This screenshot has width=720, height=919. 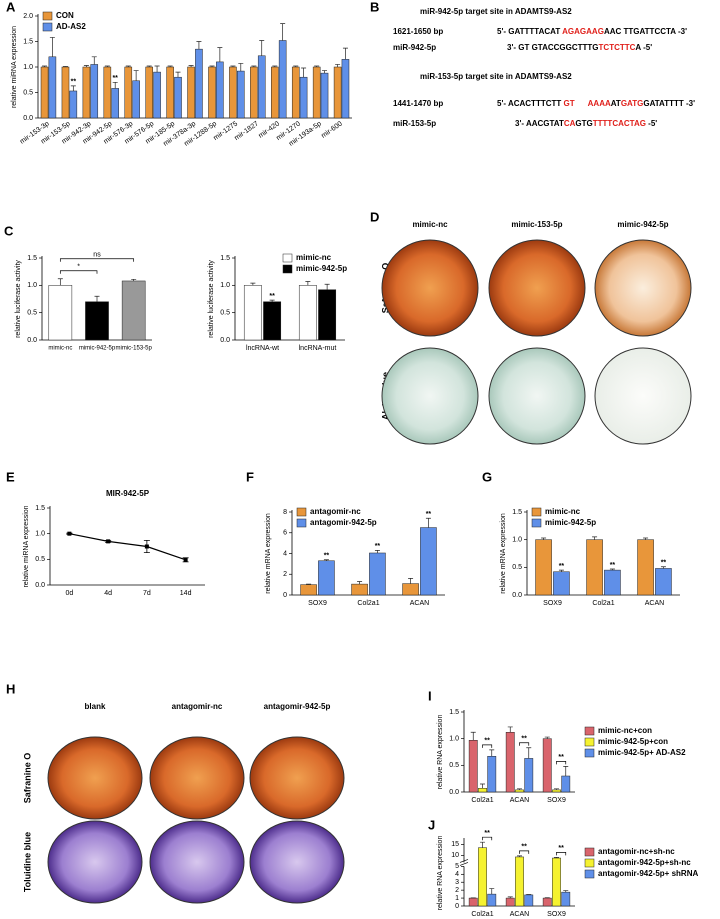 What do you see at coordinates (570, 123) in the screenshot?
I see `sequence-segment: CA` at bounding box center [570, 123].